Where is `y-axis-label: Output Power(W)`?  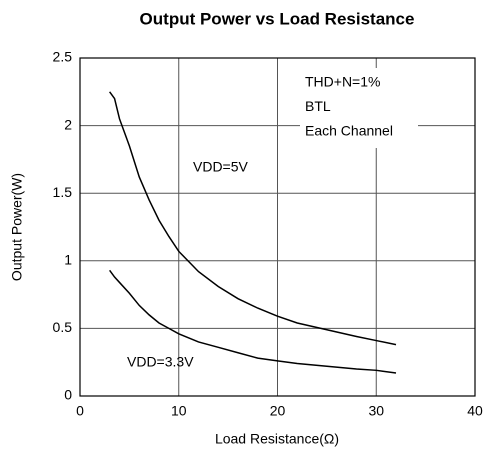
y-axis-label: Output Power(W) is located at coordinates (17, 227).